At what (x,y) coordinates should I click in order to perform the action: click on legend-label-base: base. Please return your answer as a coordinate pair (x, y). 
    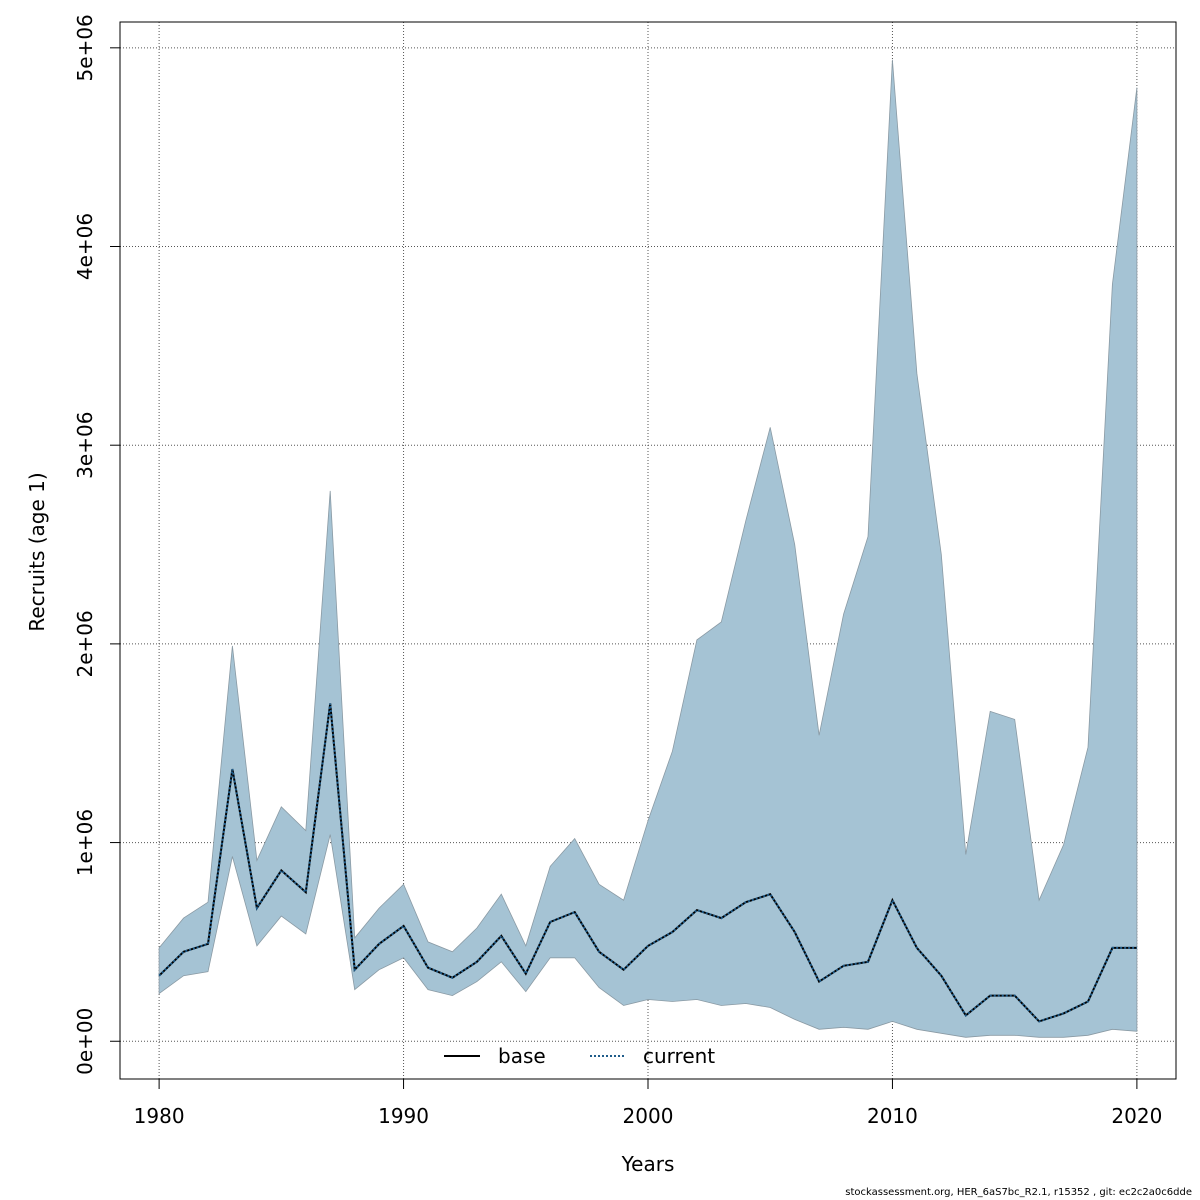
    Looking at the image, I should click on (522, 1056).